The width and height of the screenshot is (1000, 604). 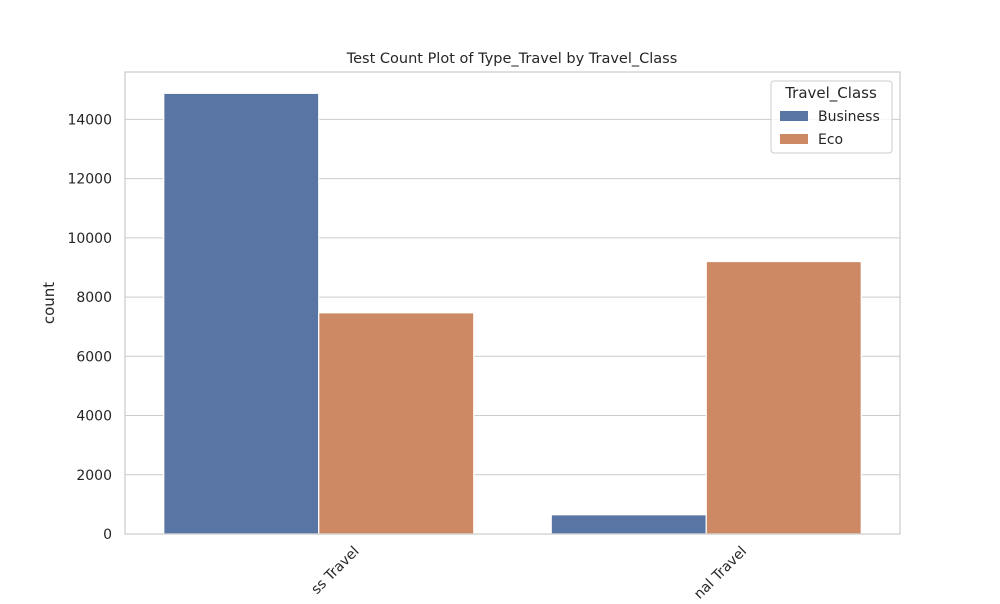 What do you see at coordinates (89, 180) in the screenshot?
I see `y-tick-label: 12000` at bounding box center [89, 180].